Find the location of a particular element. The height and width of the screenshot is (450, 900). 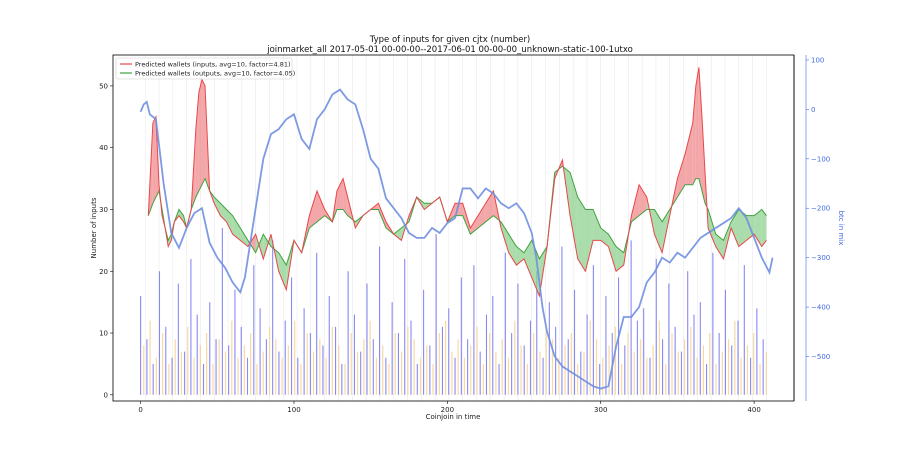

y-axis-label-right: btc in mix is located at coordinates (841, 228).